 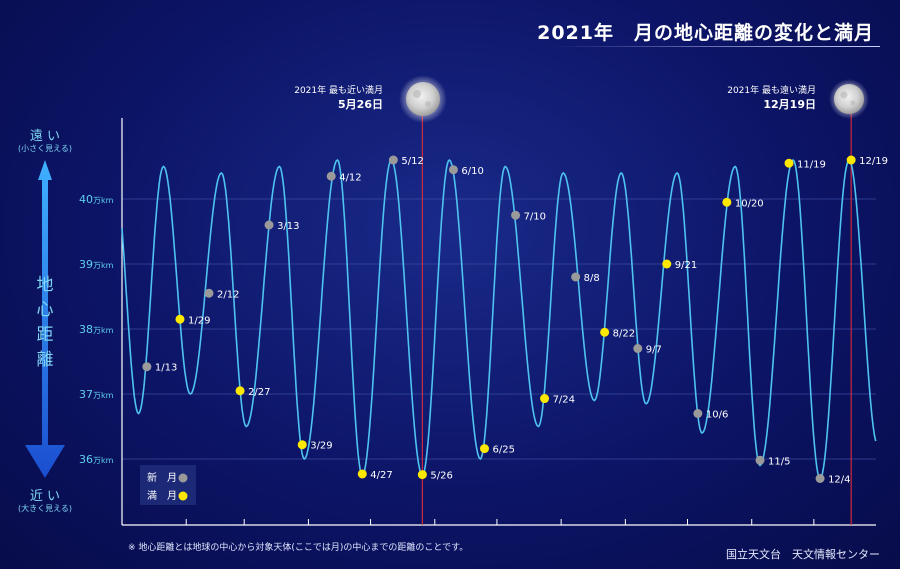 I want to click on y-tick-labels: 36万km 37万km 38万km 39万km 40万km, so click(x=96, y=329).